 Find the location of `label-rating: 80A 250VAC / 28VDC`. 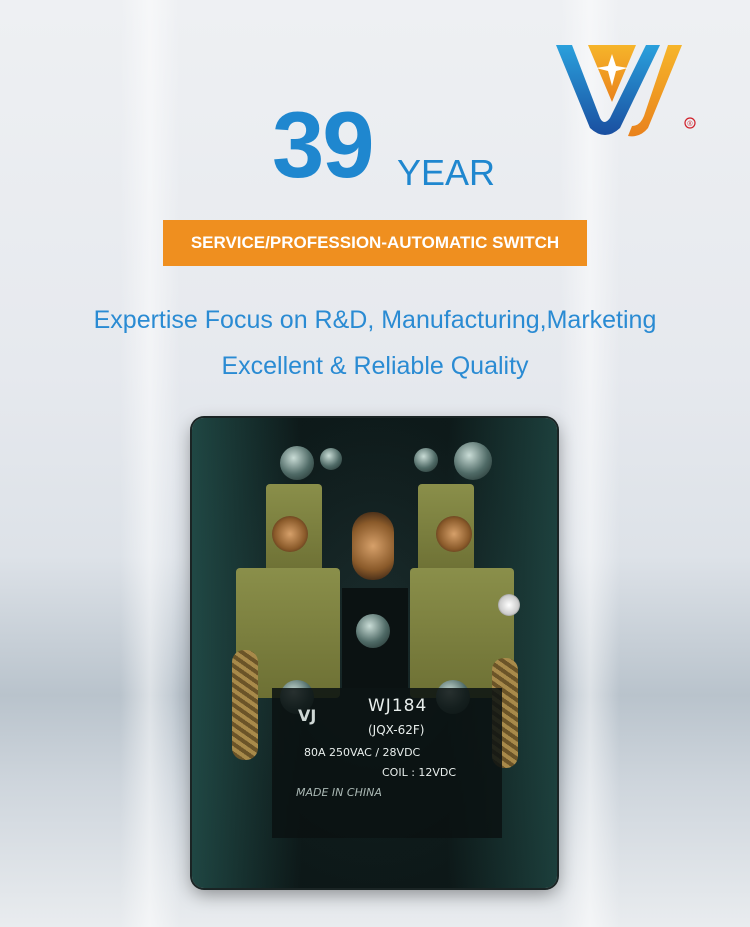

label-rating: 80A 250VAC / 28VDC is located at coordinates (362, 752).